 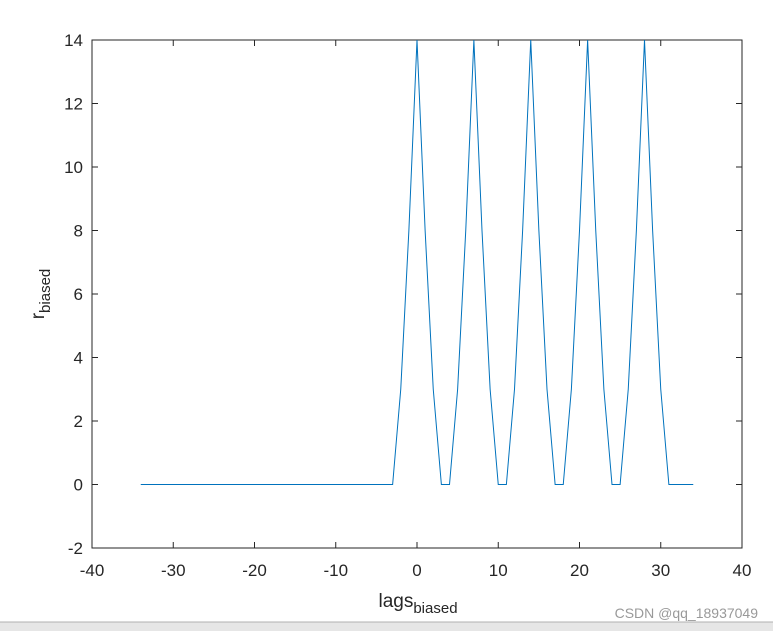 I want to click on y-tick-label: 0, so click(x=78, y=485).